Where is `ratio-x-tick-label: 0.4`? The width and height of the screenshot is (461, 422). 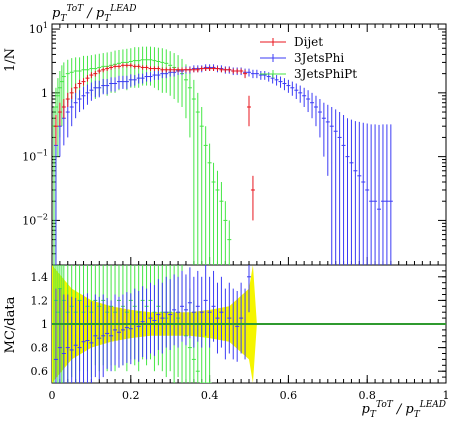 ratio-x-tick-label: 0.4 is located at coordinates (210, 395).